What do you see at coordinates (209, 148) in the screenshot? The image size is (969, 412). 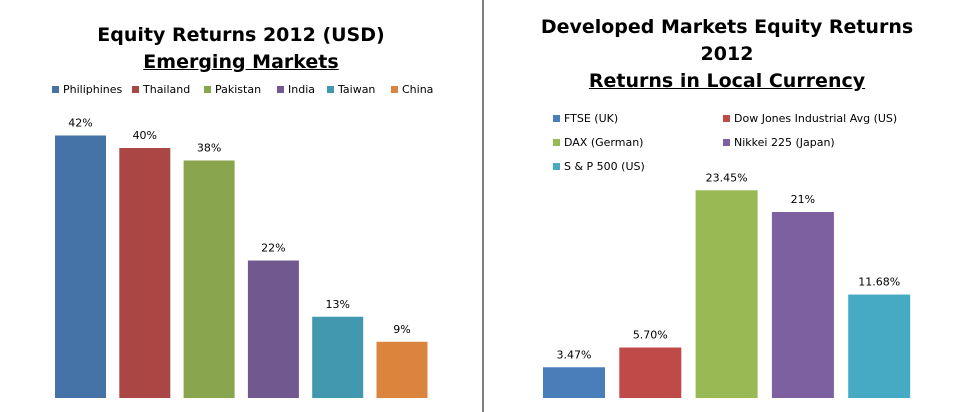 I see `data-label: 38%` at bounding box center [209, 148].